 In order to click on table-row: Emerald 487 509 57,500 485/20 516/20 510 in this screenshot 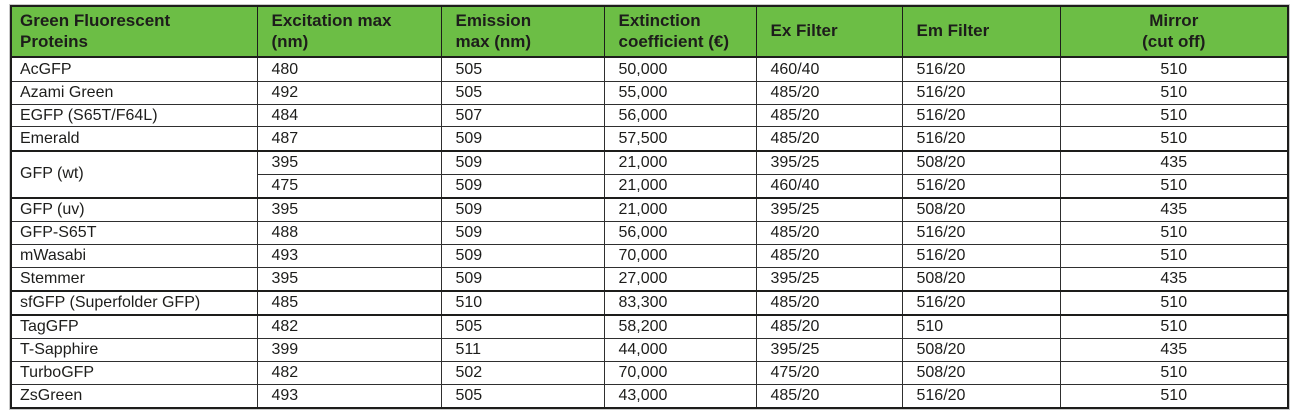, I will do `click(649, 139)`.